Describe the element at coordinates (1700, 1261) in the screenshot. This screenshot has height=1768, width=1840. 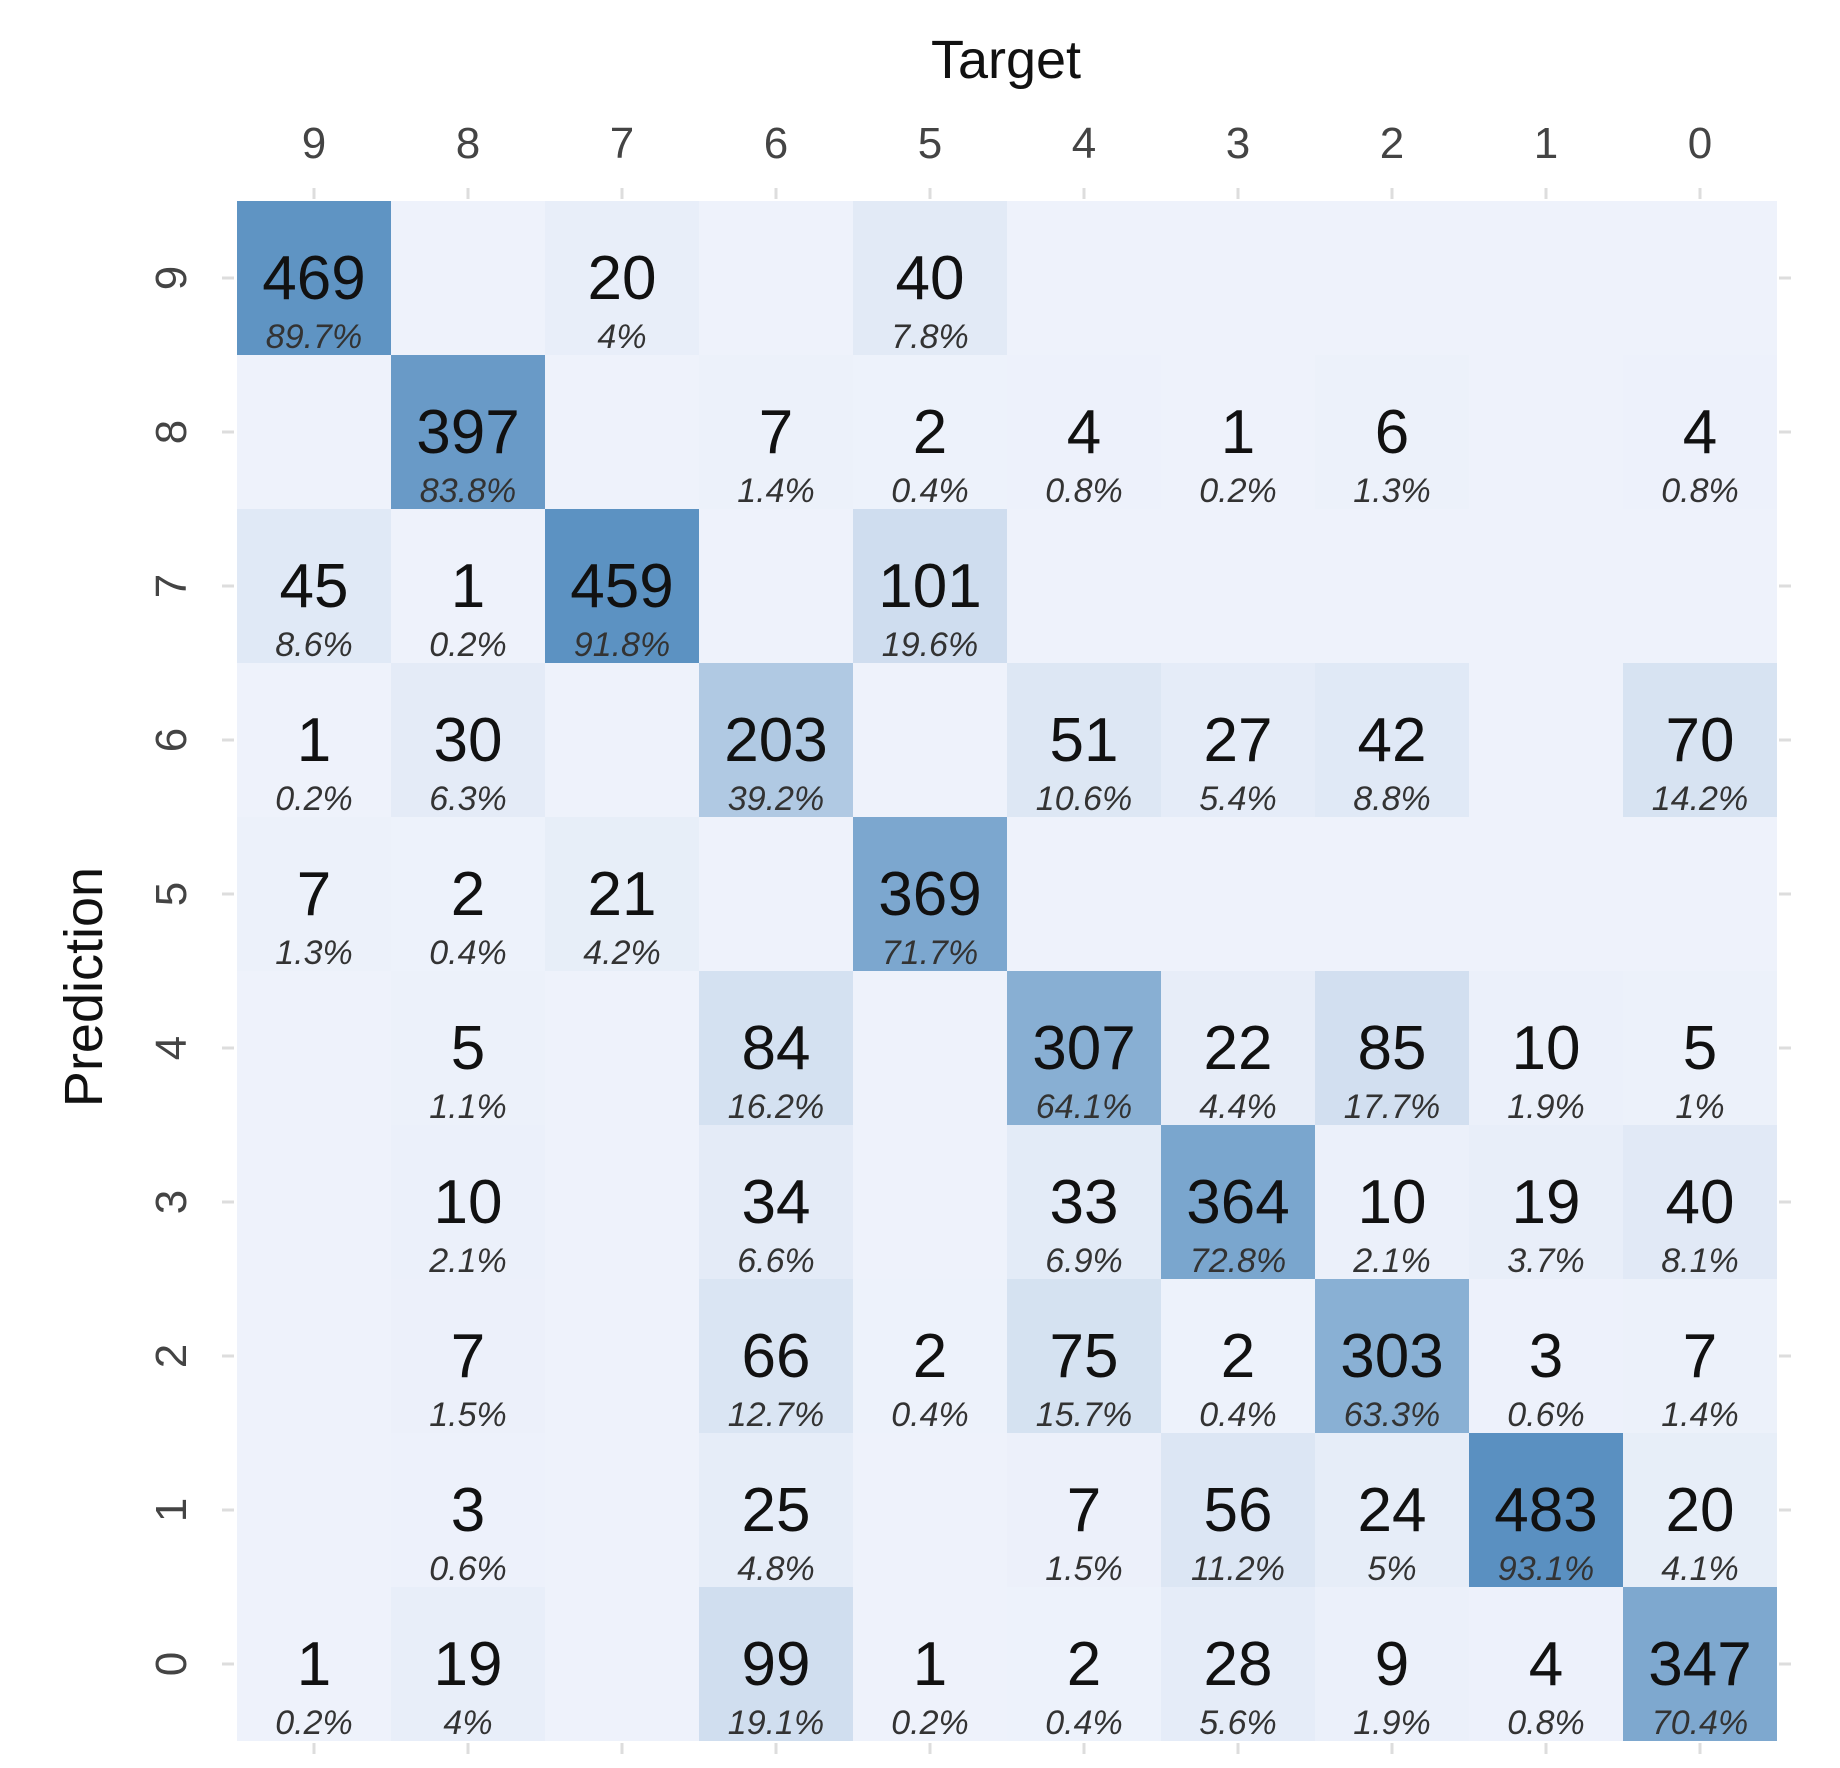
I see `cell-percent-label: 8.1%` at that location.